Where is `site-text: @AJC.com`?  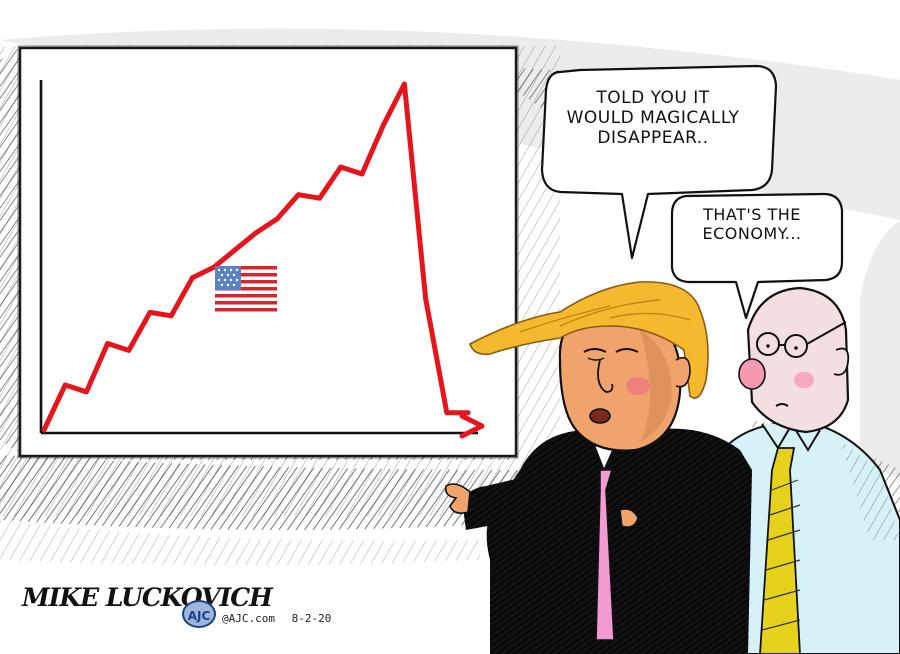
site-text: @AJC.com is located at coordinates (248, 618).